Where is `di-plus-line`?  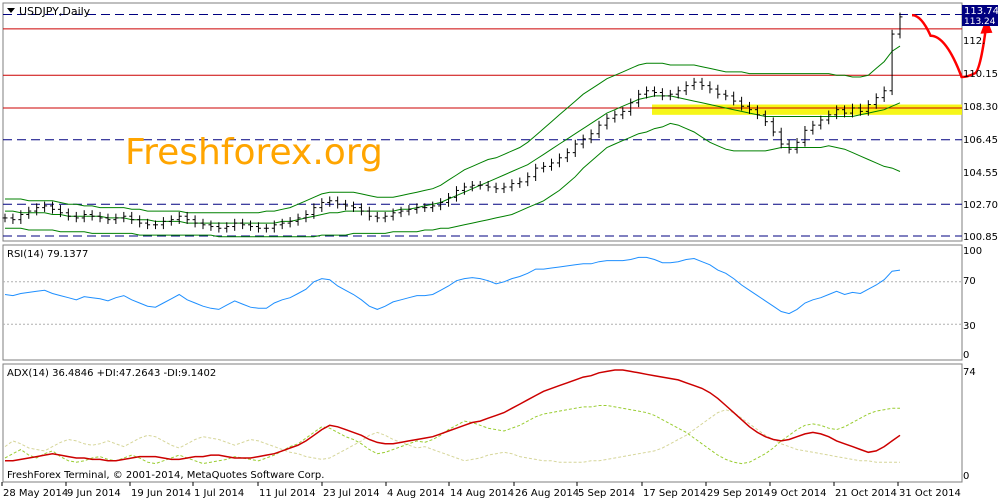 di-plus-line is located at coordinates (452, 435).